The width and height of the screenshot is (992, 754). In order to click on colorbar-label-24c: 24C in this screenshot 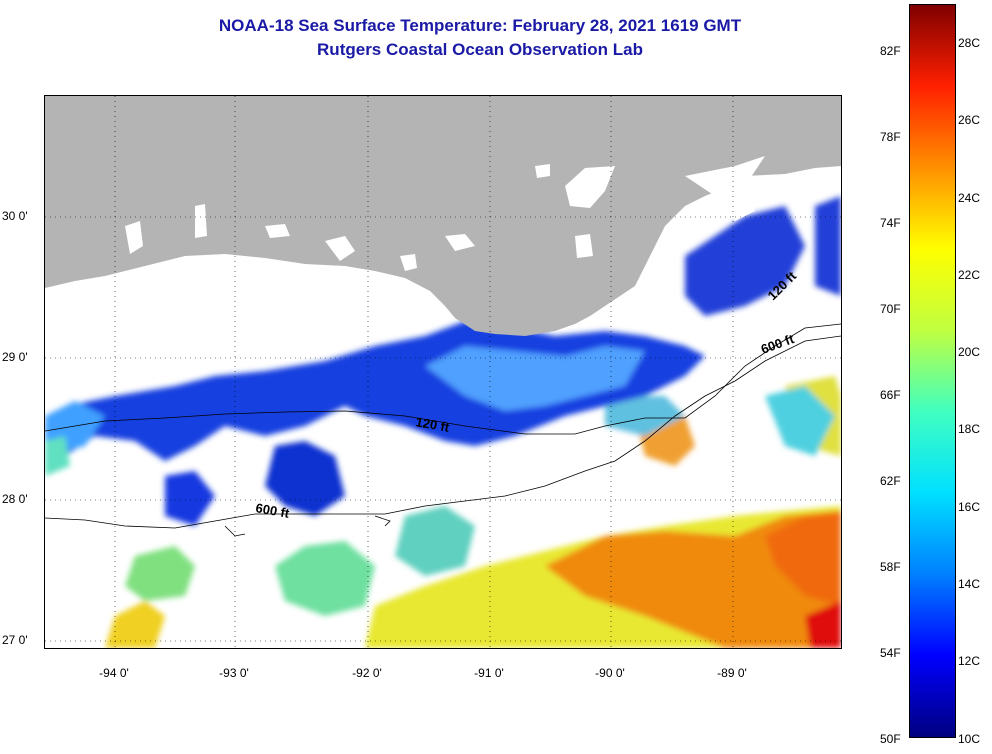, I will do `click(969, 198)`.